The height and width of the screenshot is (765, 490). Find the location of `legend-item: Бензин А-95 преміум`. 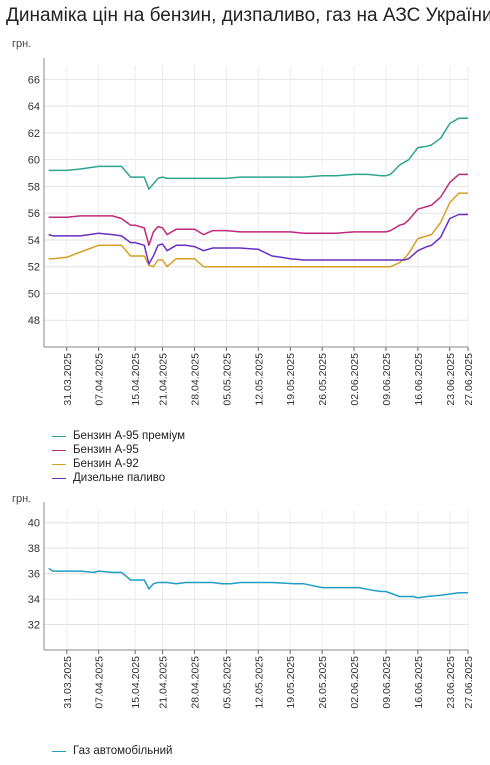

legend-item: Бензин А-95 преміум is located at coordinates (118, 436).